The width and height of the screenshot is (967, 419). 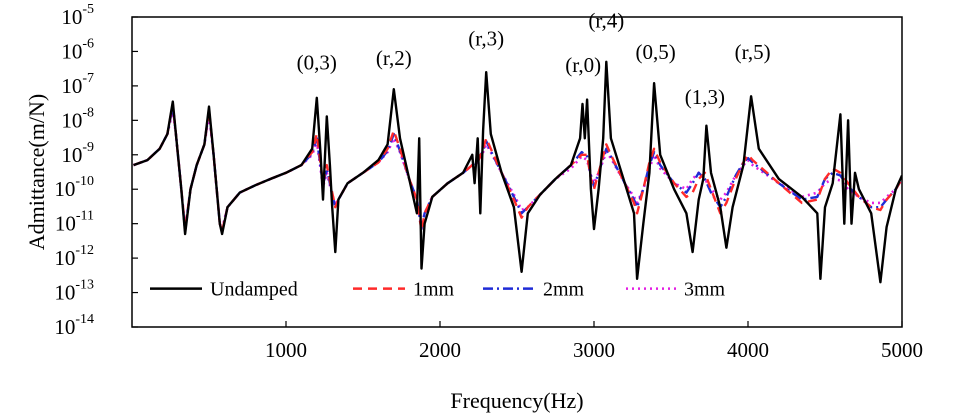 I want to click on legend: Undamped 1mm 2mm 3mm, so click(x=438, y=290).